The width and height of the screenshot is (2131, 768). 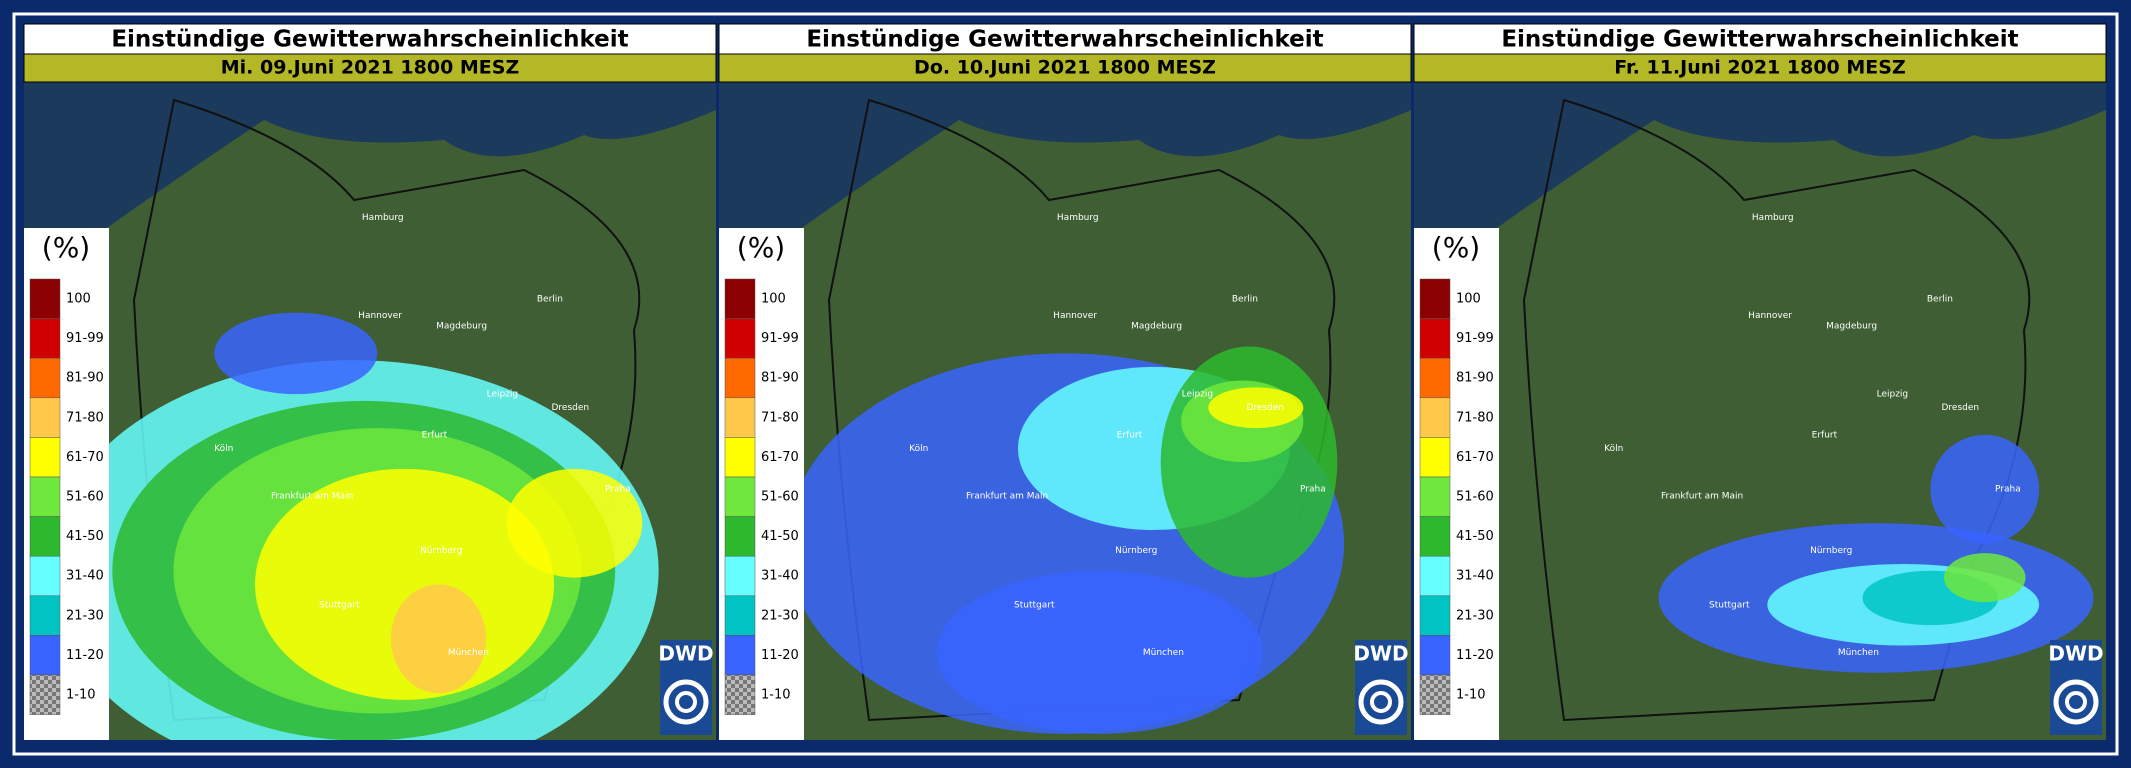 I want to click on city-label: Leipzig, so click(x=1198, y=395).